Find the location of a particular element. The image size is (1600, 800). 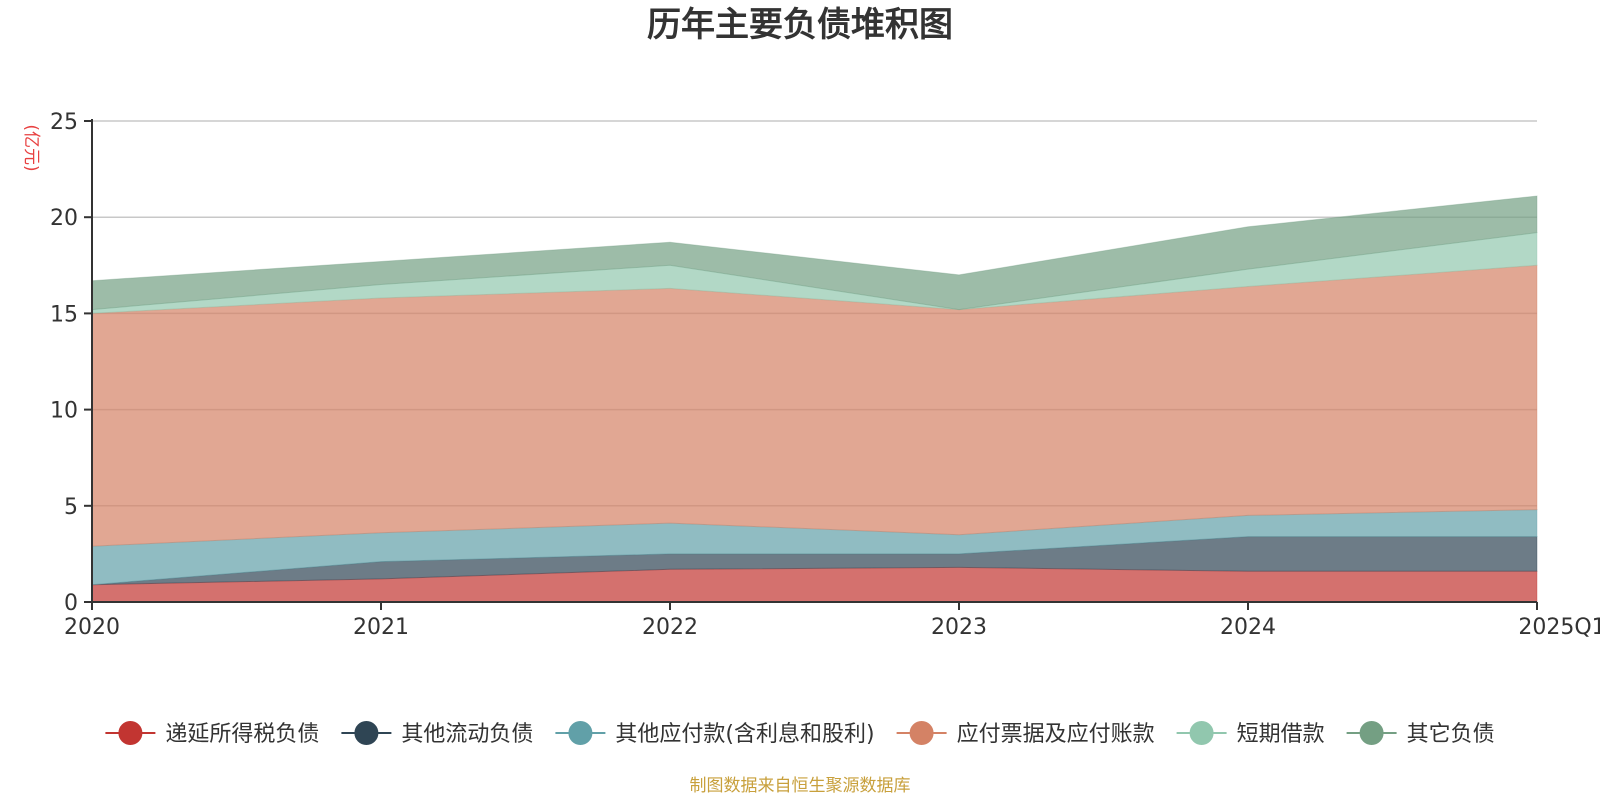

legend-item-0: 递延所得税负债 is located at coordinates (212, 734).